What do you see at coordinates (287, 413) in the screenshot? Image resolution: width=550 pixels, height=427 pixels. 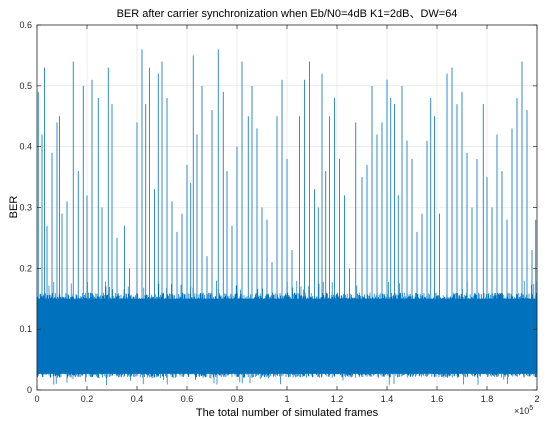 I see `x-axis-label: The total number of simulated frames` at bounding box center [287, 413].